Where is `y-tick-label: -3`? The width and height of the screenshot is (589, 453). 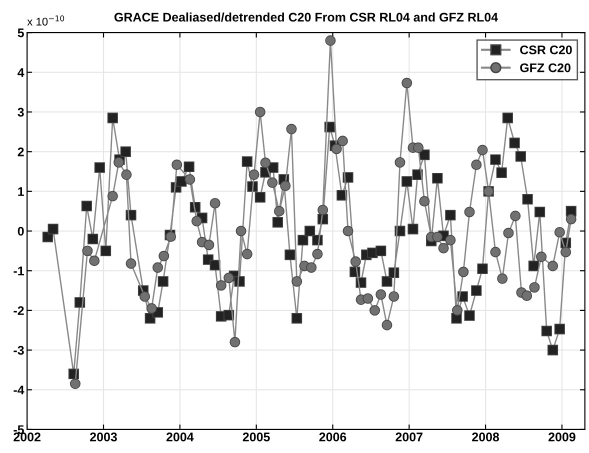
y-tick-label: -3 is located at coordinates (19, 350).